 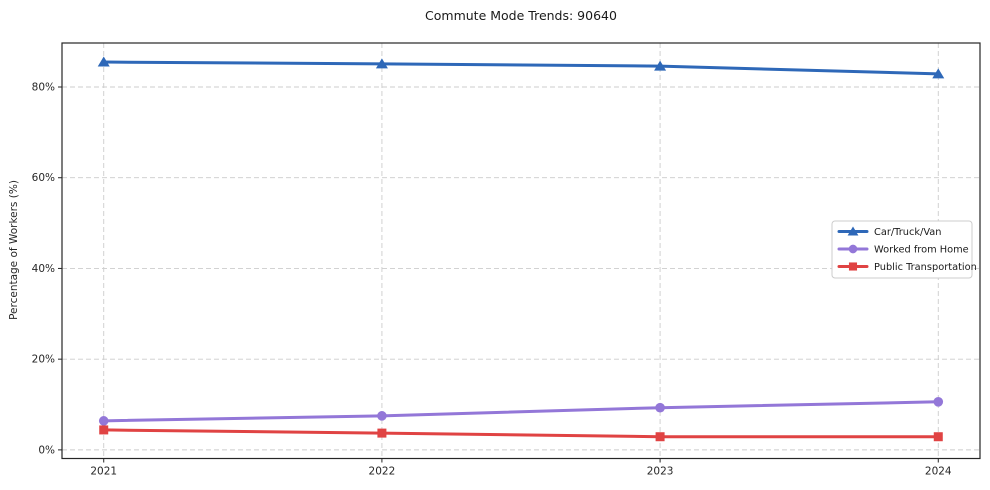 What do you see at coordinates (925, 267) in the screenshot?
I see `legend-label: Public Transportation` at bounding box center [925, 267].